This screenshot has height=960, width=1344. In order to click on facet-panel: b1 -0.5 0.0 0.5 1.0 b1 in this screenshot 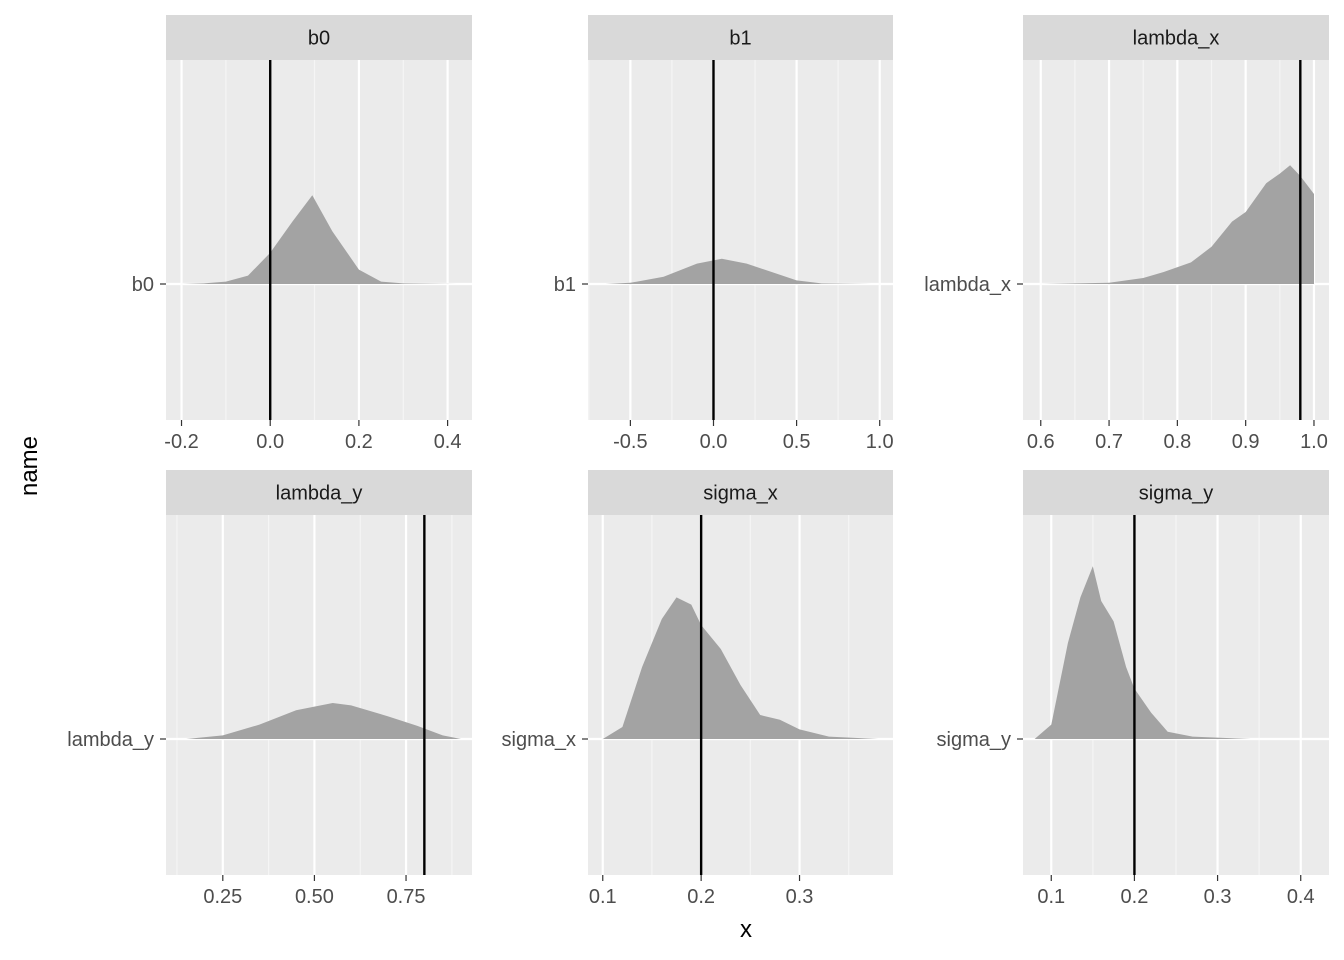, I will do `click(724, 234)`.